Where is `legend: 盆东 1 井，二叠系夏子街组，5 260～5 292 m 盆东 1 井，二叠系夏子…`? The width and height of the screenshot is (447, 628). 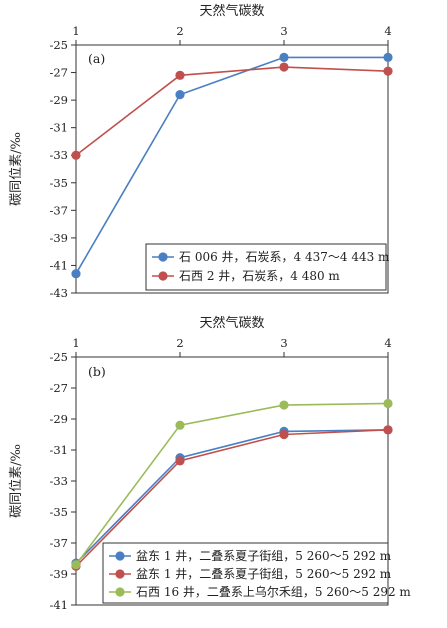
legend: 盆东 1 井，二叠系夏子街组，5 260～5 292 m 盆东 1 井，二叠系夏子… is located at coordinates (256, 573).